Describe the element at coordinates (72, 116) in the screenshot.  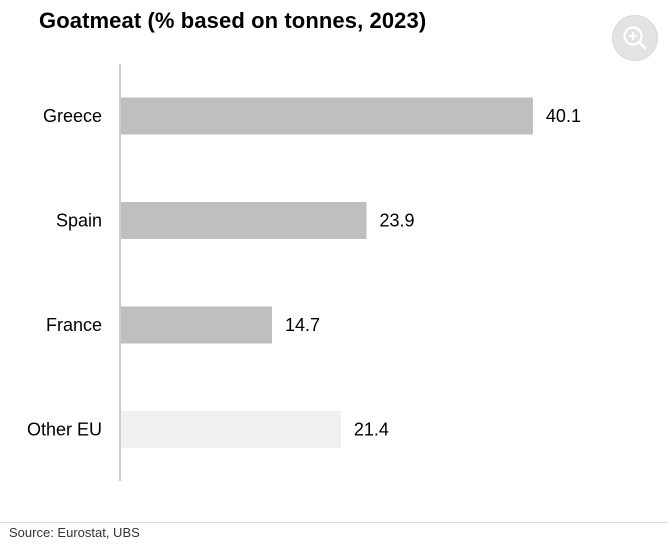
I see `category-label: Greece` at that location.